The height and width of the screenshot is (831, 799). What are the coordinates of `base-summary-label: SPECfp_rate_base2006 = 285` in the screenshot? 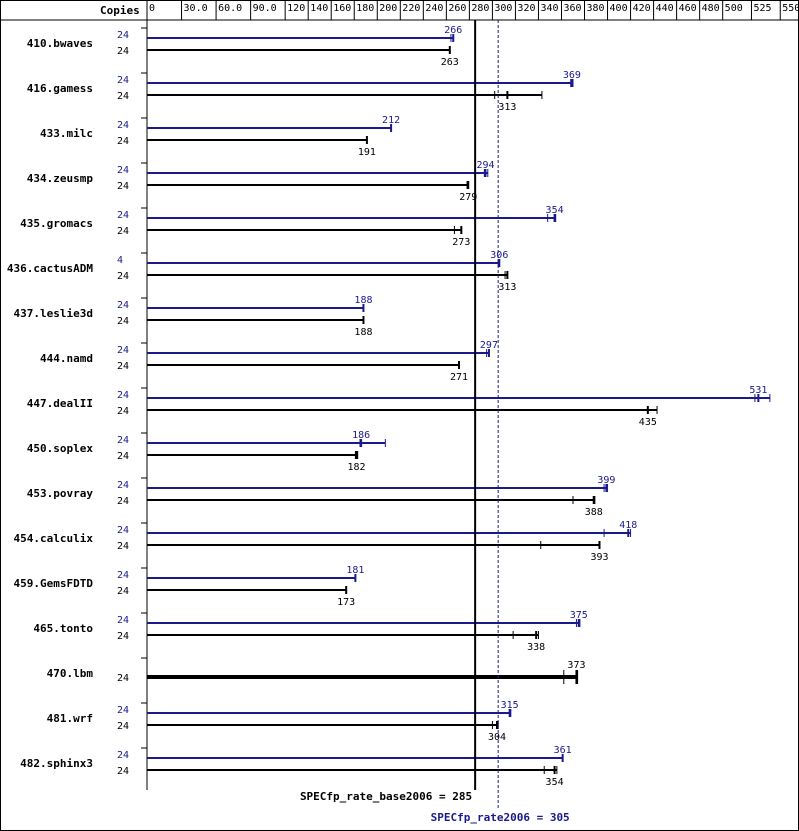 It's located at (386, 796).